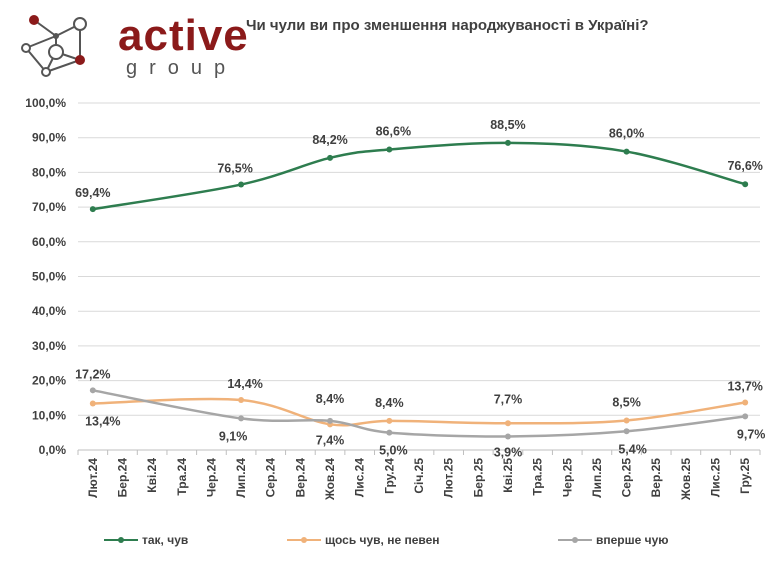  I want to click on legend-label: так, чув, so click(165, 540).